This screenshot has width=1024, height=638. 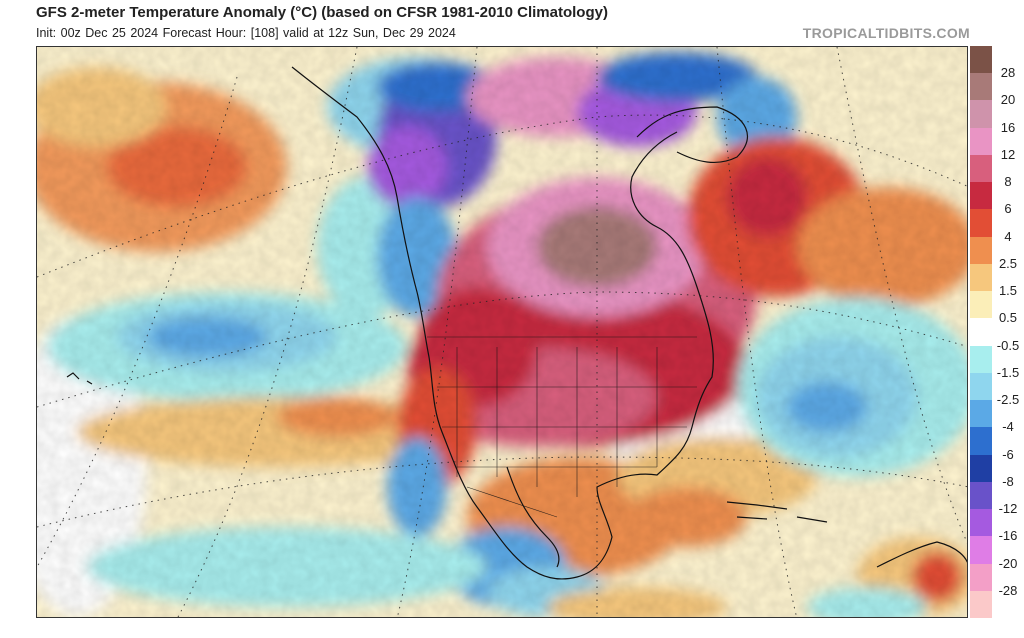 What do you see at coordinates (1008, 590) in the screenshot?
I see `colorbar-tick-label: -28` at bounding box center [1008, 590].